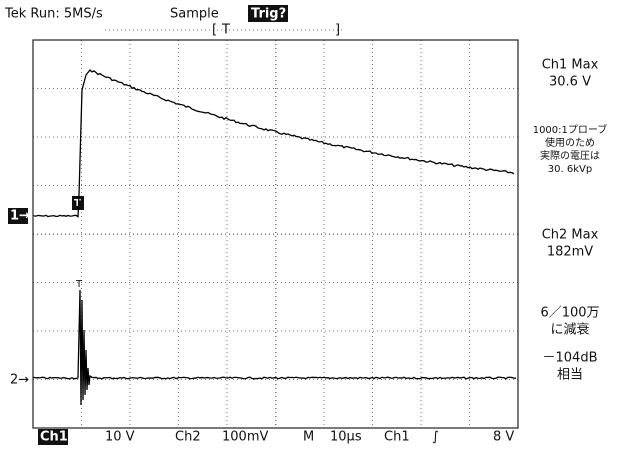 The height and width of the screenshot is (466, 625). What do you see at coordinates (225, 30) in the screenshot?
I see `trigger-position: T` at bounding box center [225, 30].